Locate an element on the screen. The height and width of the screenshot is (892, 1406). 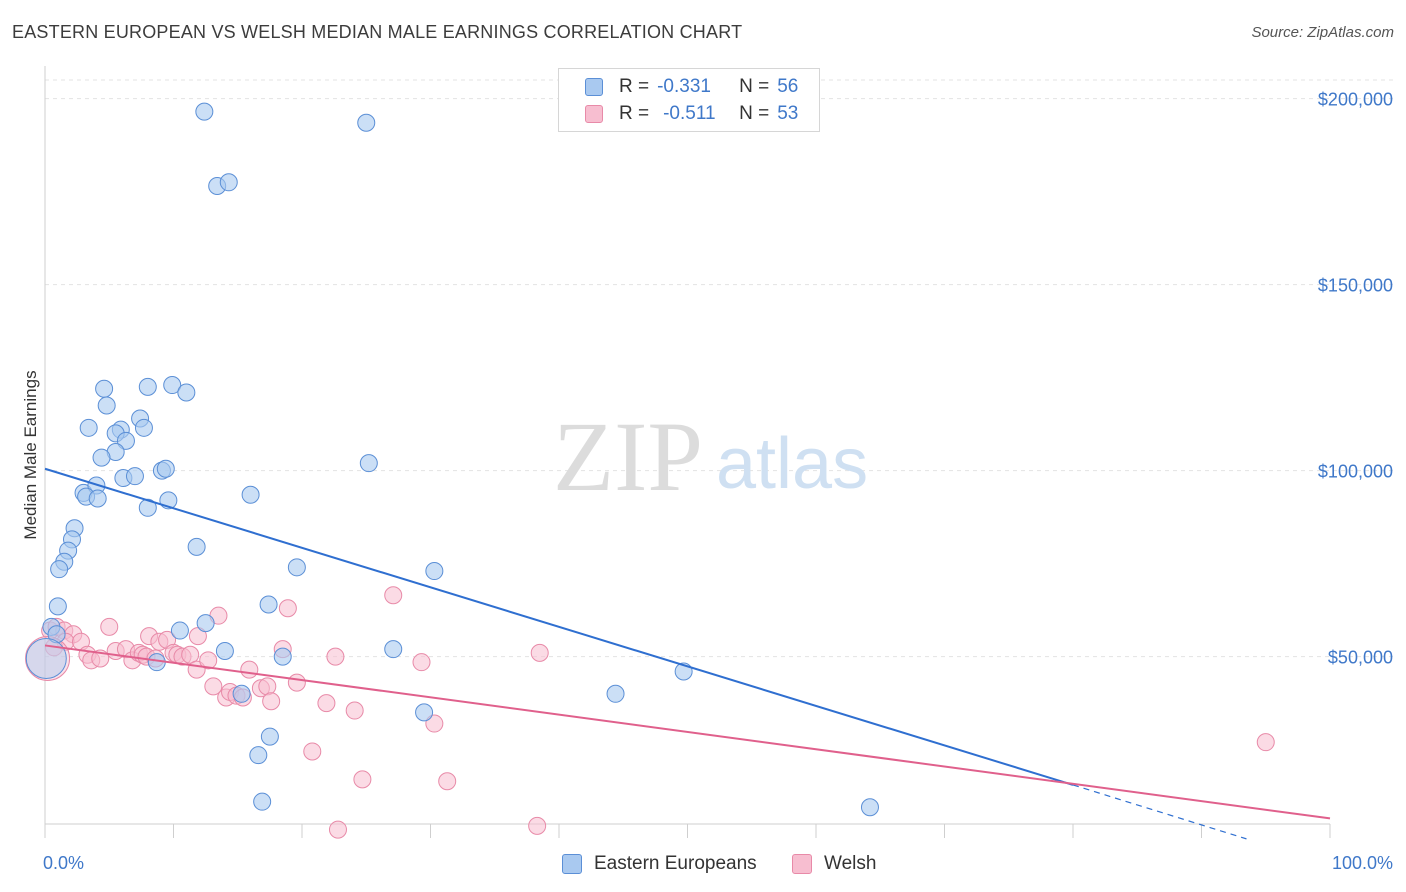
legend-row-eastern: R = -0.331 N = 56 is located at coordinates (691, 87).